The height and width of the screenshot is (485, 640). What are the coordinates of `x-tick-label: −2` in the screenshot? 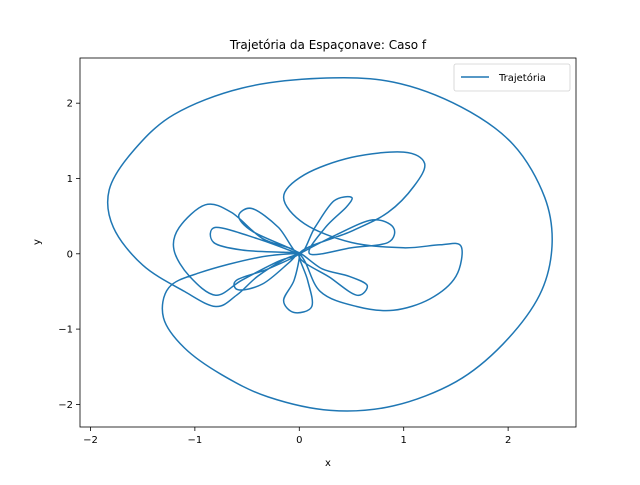 It's located at (90, 440).